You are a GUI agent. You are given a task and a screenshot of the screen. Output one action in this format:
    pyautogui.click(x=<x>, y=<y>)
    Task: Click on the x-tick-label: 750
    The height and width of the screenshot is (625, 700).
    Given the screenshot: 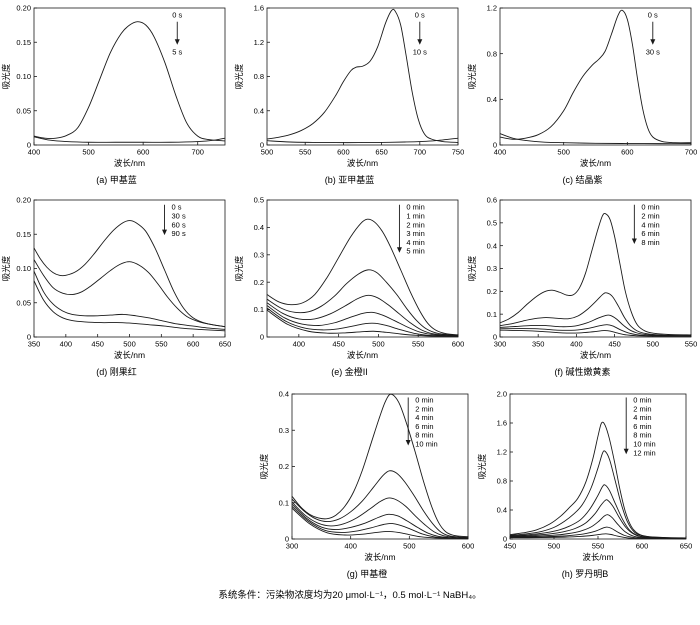 What is the action you would take?
    pyautogui.click(x=458, y=152)
    